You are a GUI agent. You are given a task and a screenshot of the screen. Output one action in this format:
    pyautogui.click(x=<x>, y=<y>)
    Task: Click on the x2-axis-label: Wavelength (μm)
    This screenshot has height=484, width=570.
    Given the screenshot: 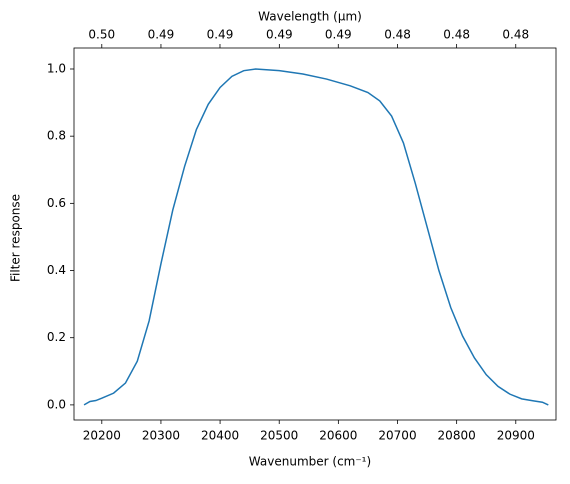 What is the action you would take?
    pyautogui.click(x=310, y=17)
    